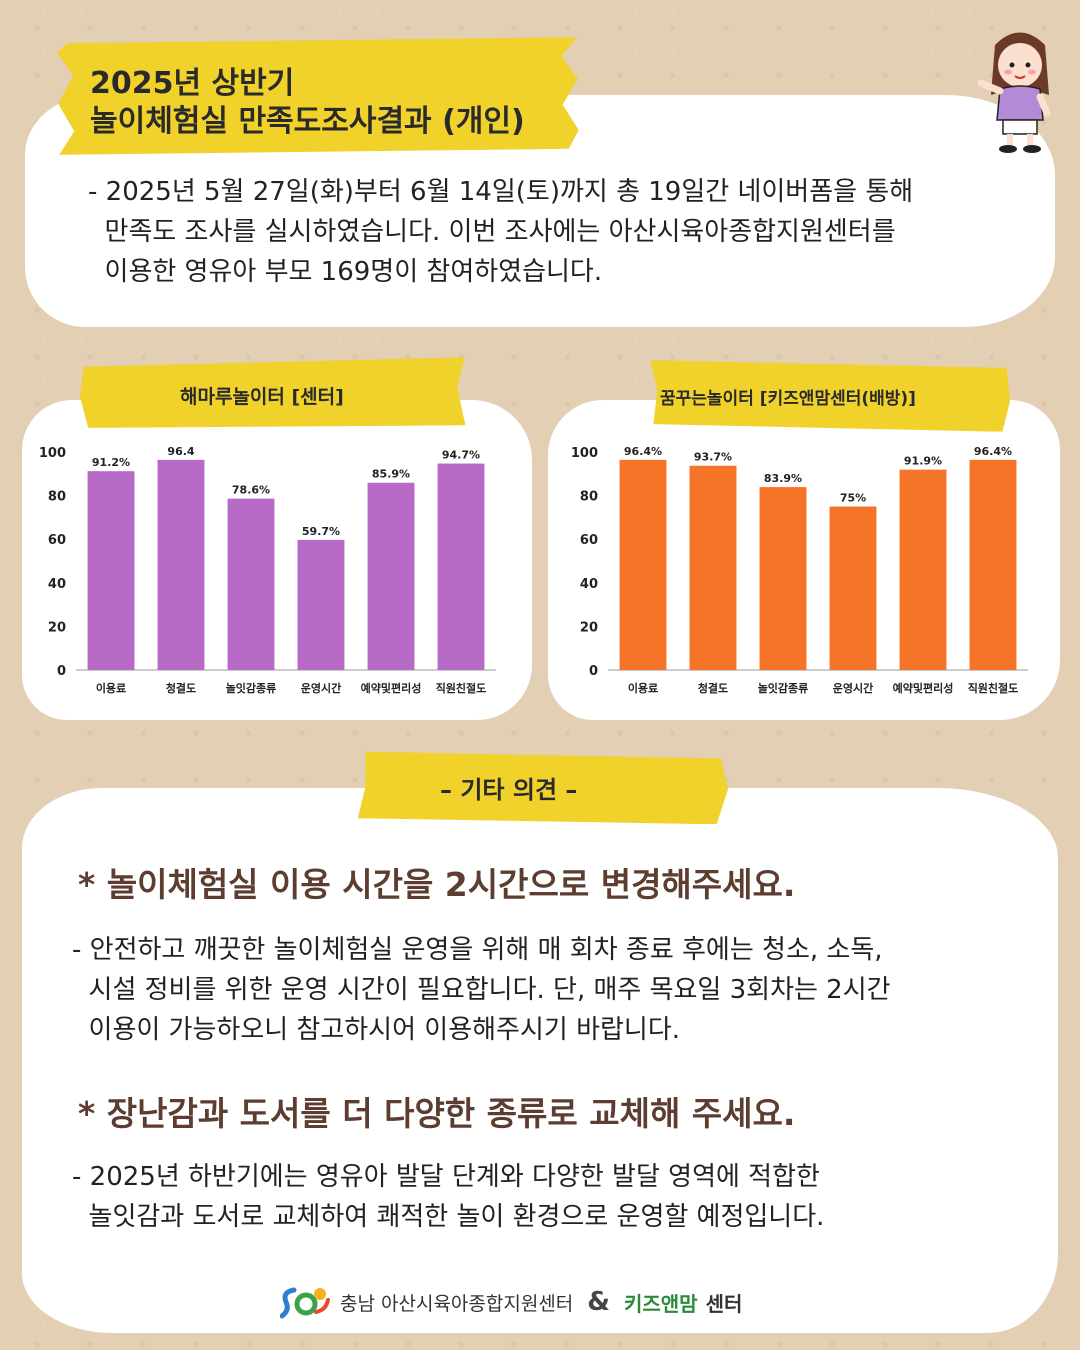 The width and height of the screenshot is (1080, 1350). I want to click on bar-data-label: 91.9%, so click(923, 461).